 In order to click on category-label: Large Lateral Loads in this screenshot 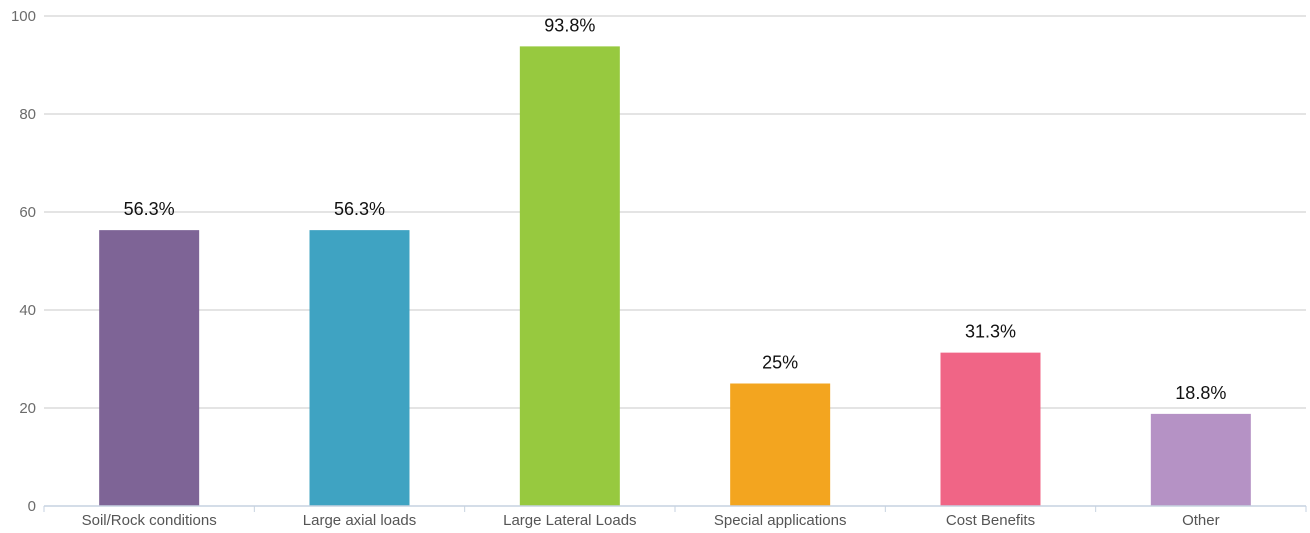, I will do `click(569, 520)`.